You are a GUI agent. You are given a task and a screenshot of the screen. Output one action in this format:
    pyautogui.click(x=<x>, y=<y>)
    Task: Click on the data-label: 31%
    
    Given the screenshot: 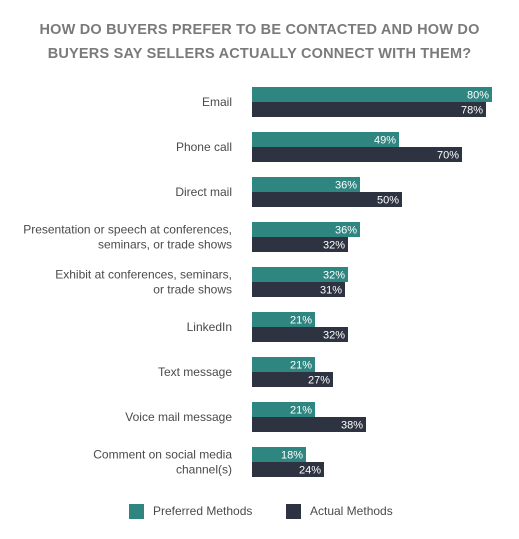 What is the action you would take?
    pyautogui.click(x=331, y=291)
    